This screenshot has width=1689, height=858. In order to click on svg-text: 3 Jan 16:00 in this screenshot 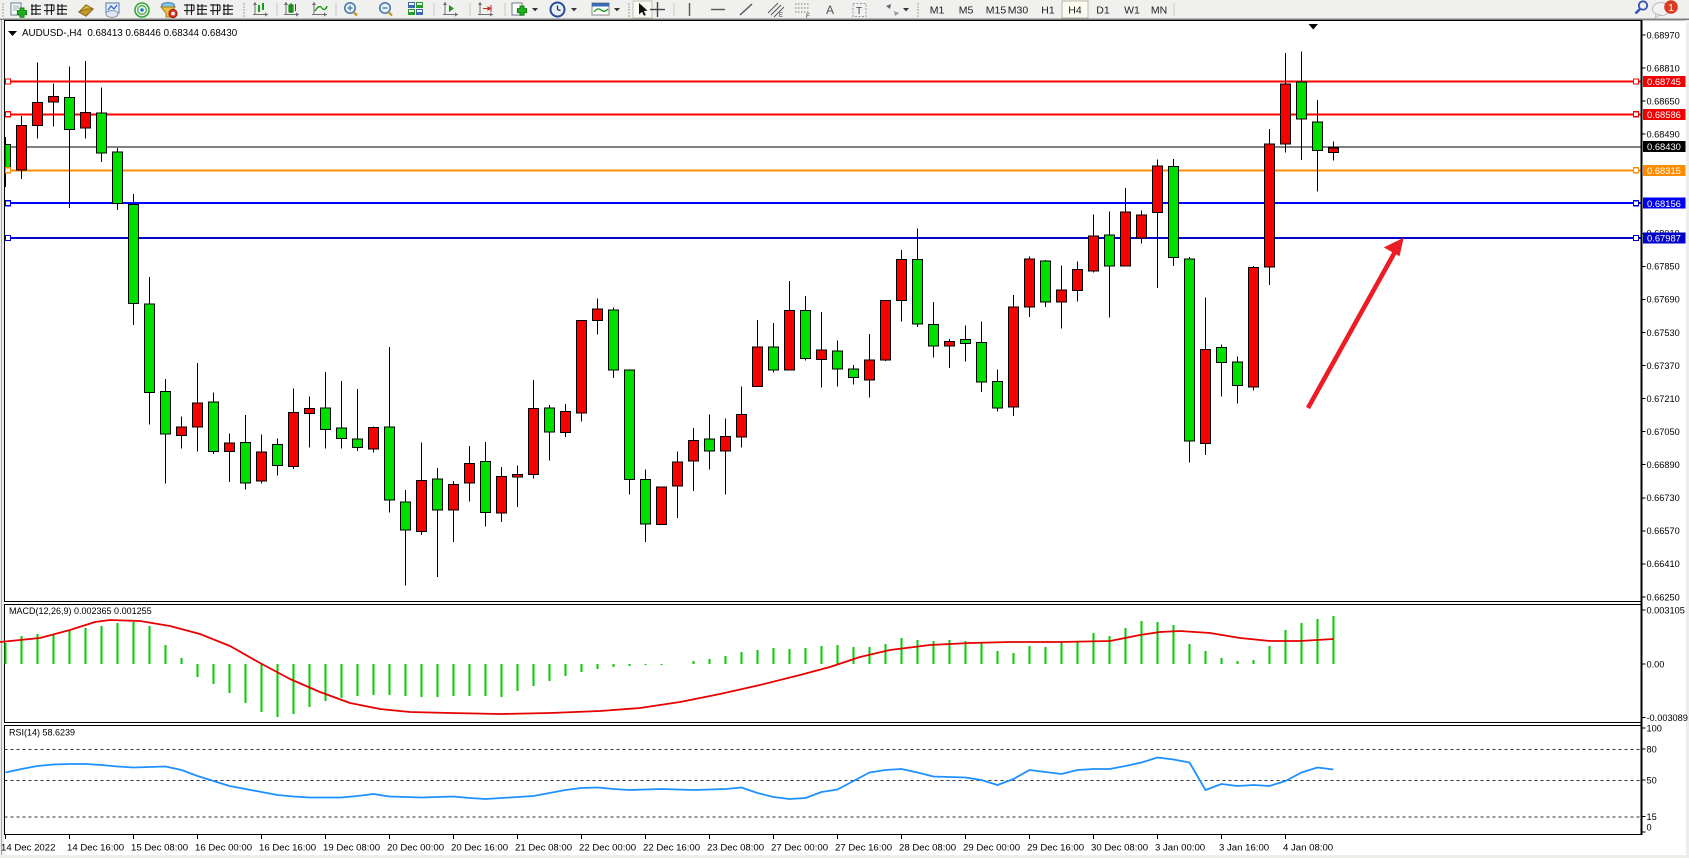, I will do `click(1244, 848)`.